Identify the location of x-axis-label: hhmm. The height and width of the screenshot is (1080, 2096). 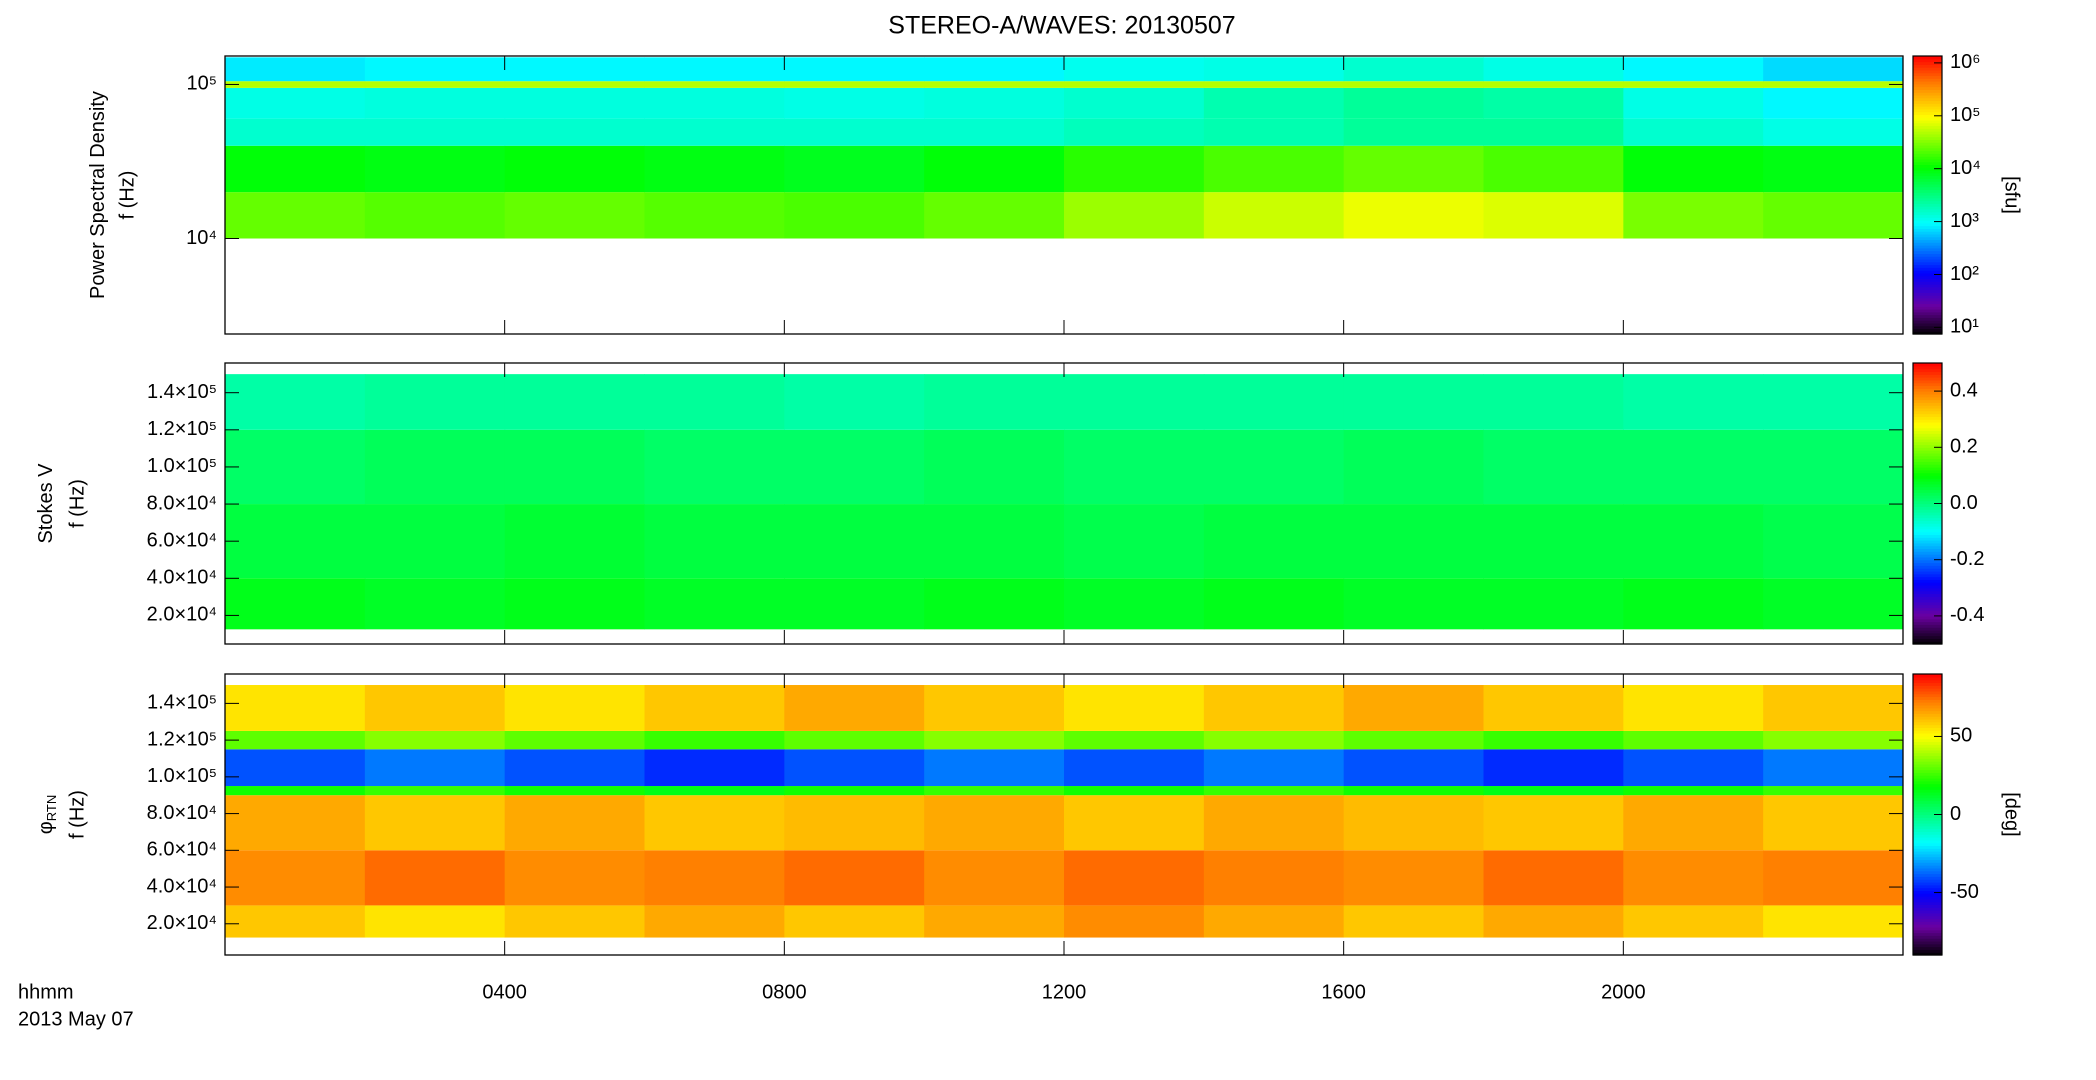
(46, 992).